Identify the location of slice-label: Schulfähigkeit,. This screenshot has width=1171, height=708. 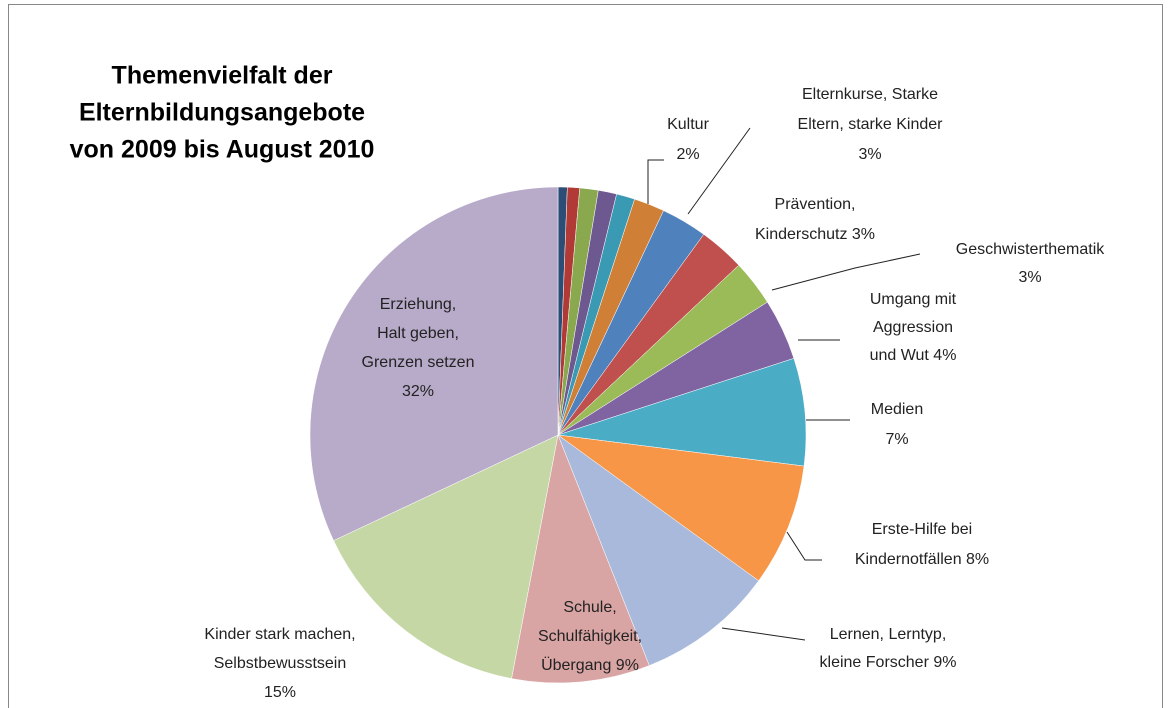
(590, 636).